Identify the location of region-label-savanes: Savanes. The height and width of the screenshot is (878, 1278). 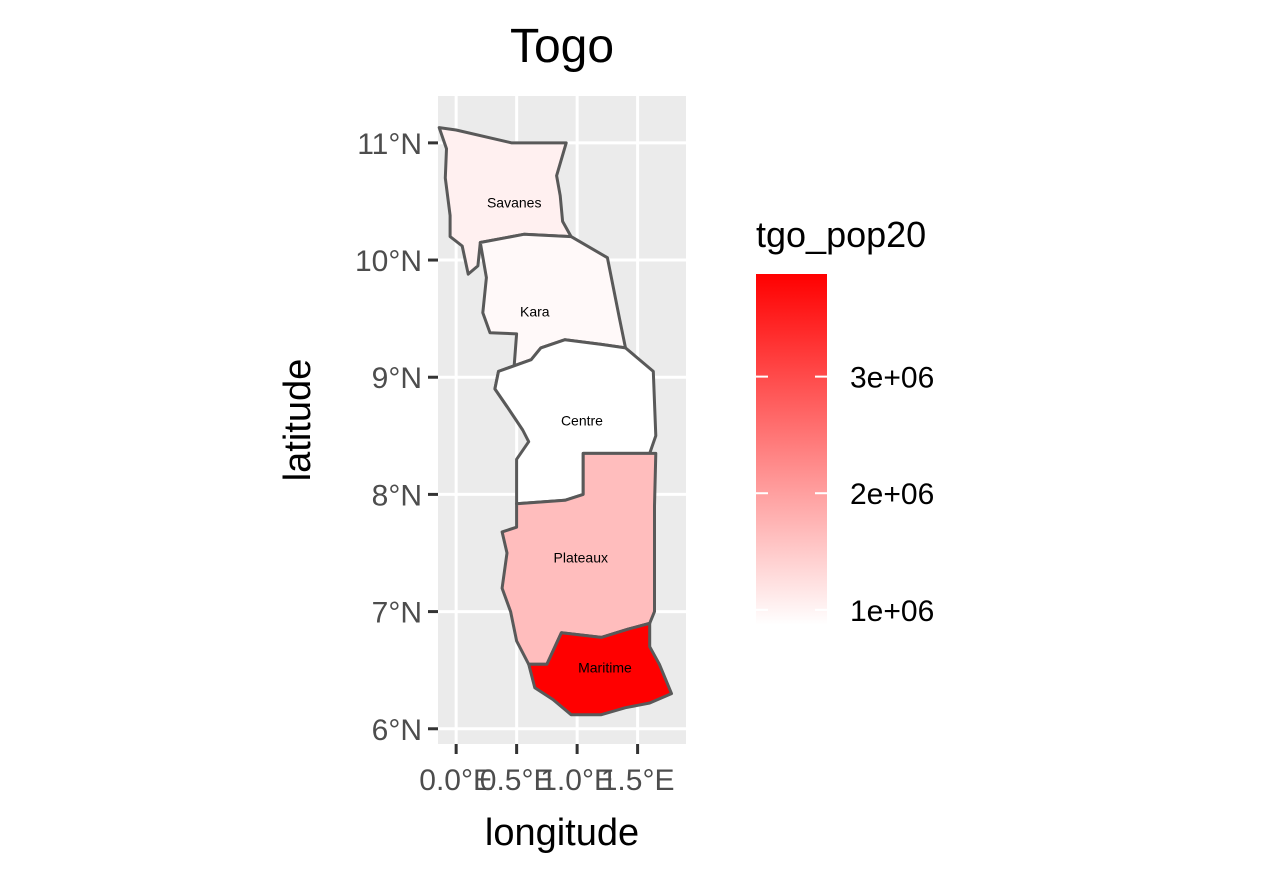
(514, 203).